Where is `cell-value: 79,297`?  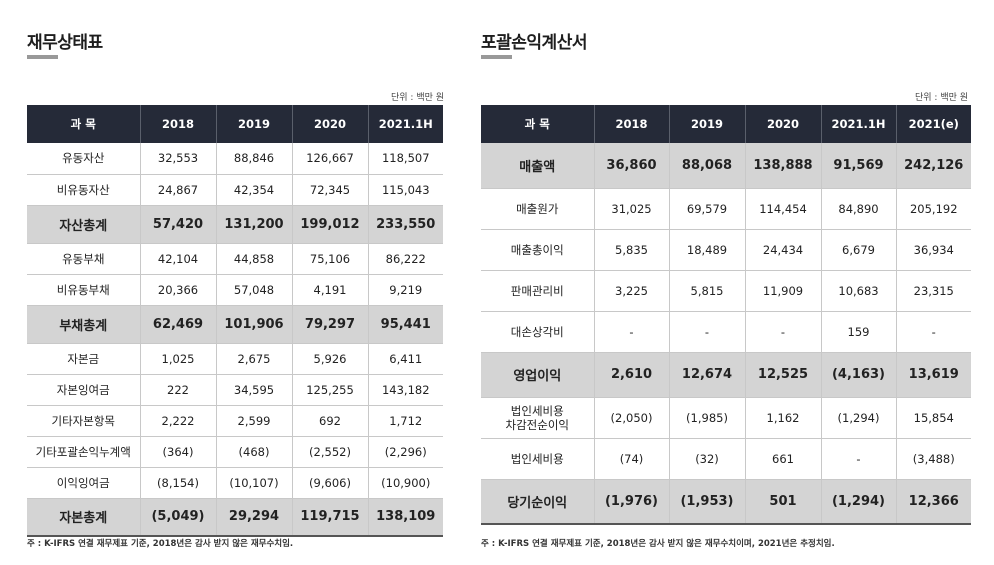 cell-value: 79,297 is located at coordinates (329, 324).